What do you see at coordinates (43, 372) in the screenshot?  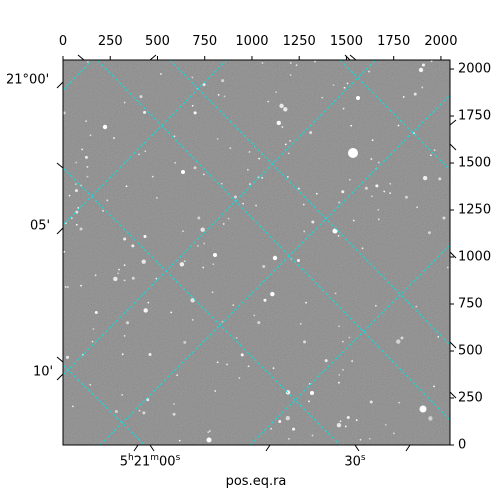 I see `dec-label-10: 10'` at bounding box center [43, 372].